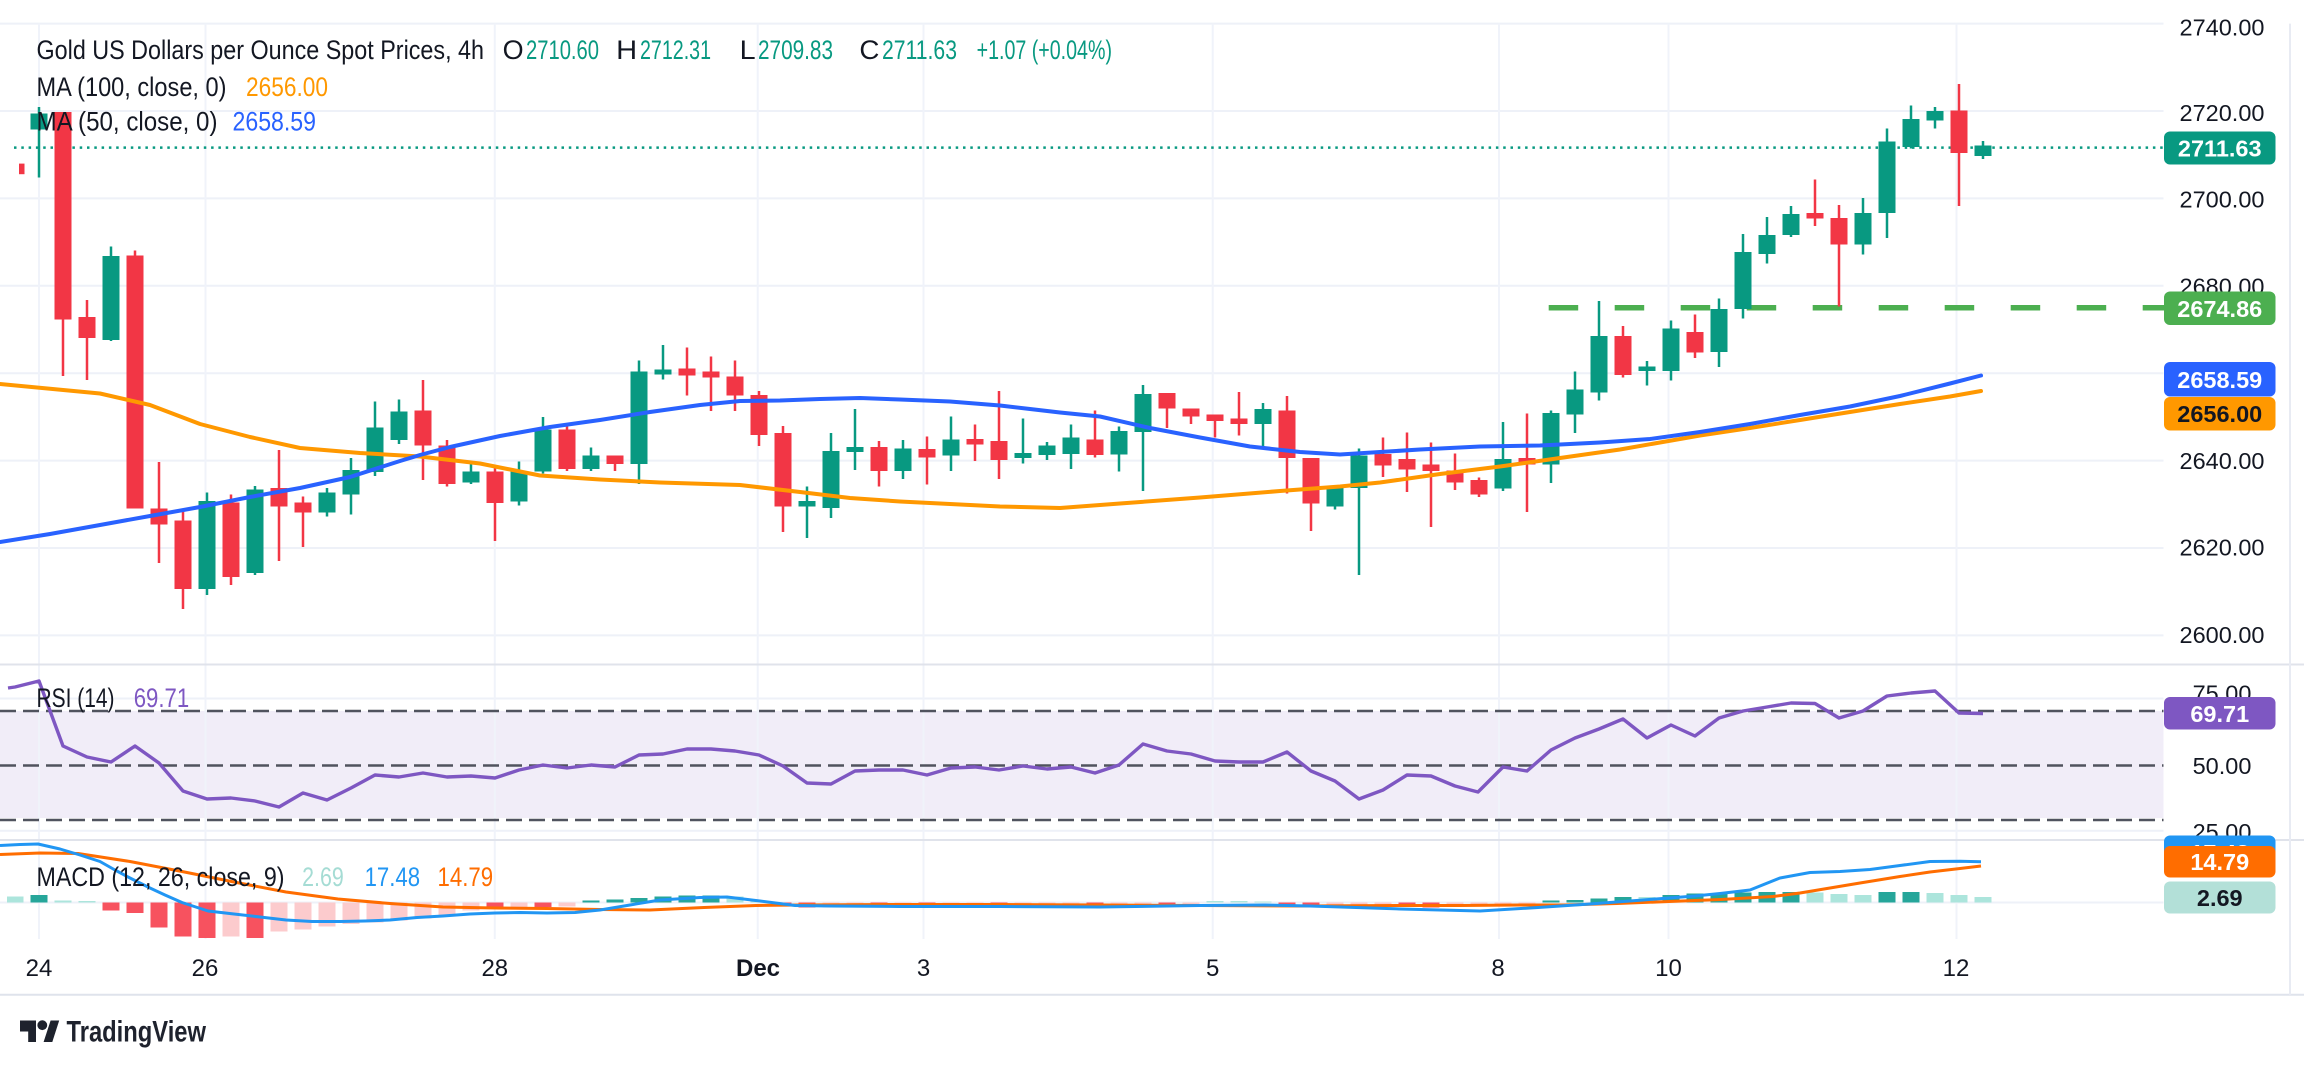 The height and width of the screenshot is (1066, 2304). What do you see at coordinates (1956, 968) in the screenshot?
I see `svg-text: 12` at bounding box center [1956, 968].